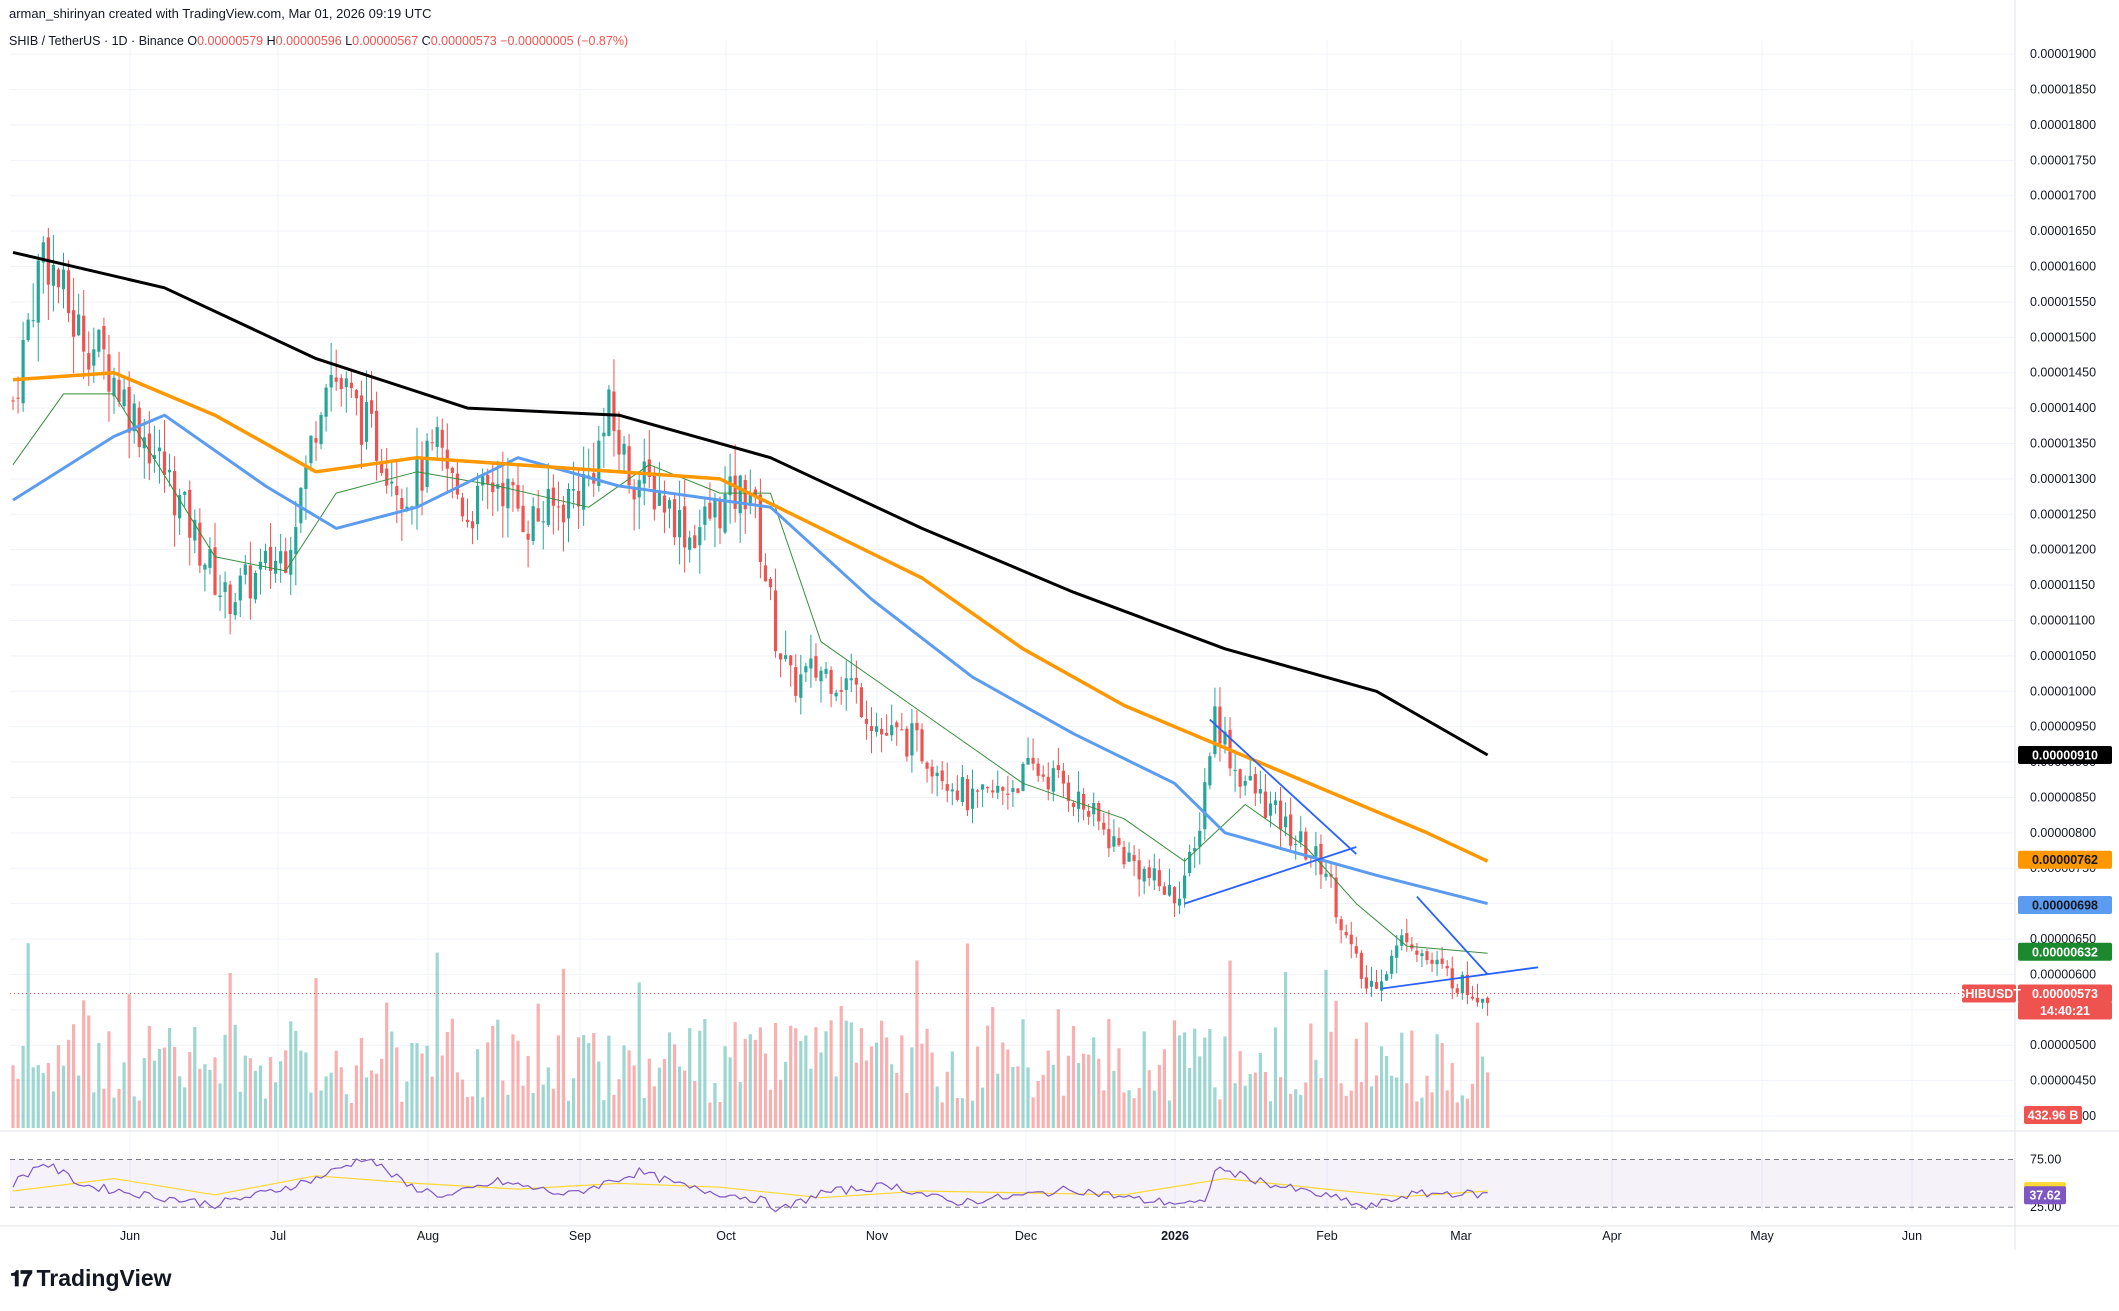 This screenshot has height=1311, width=2119. What do you see at coordinates (91, 1278) in the screenshot?
I see `tradingview-logo: 𝟏𝟕 TradingView` at bounding box center [91, 1278].